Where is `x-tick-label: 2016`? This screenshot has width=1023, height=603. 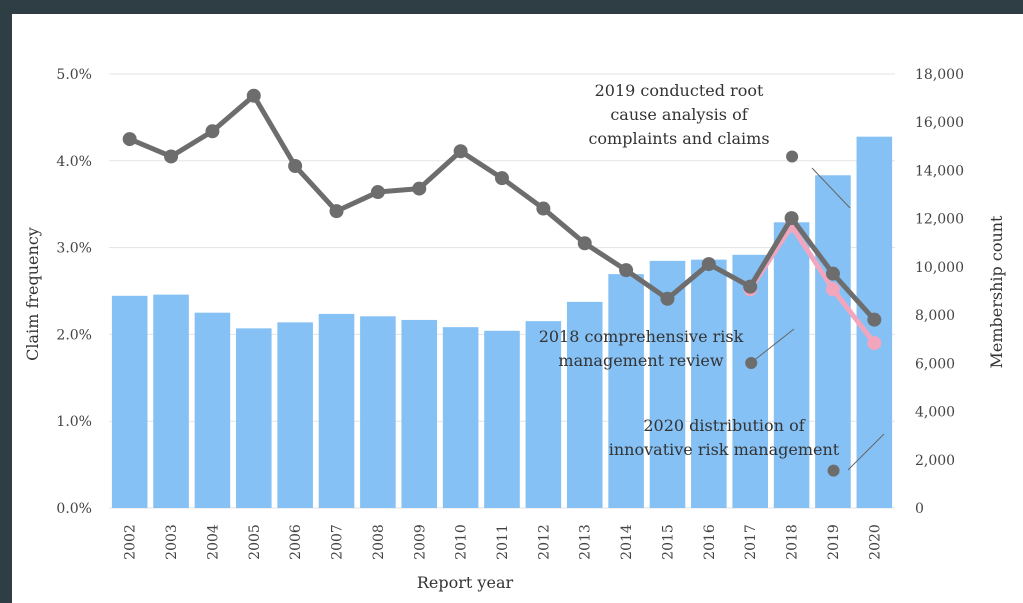
x-tick-label: 2016 is located at coordinates (710, 542).